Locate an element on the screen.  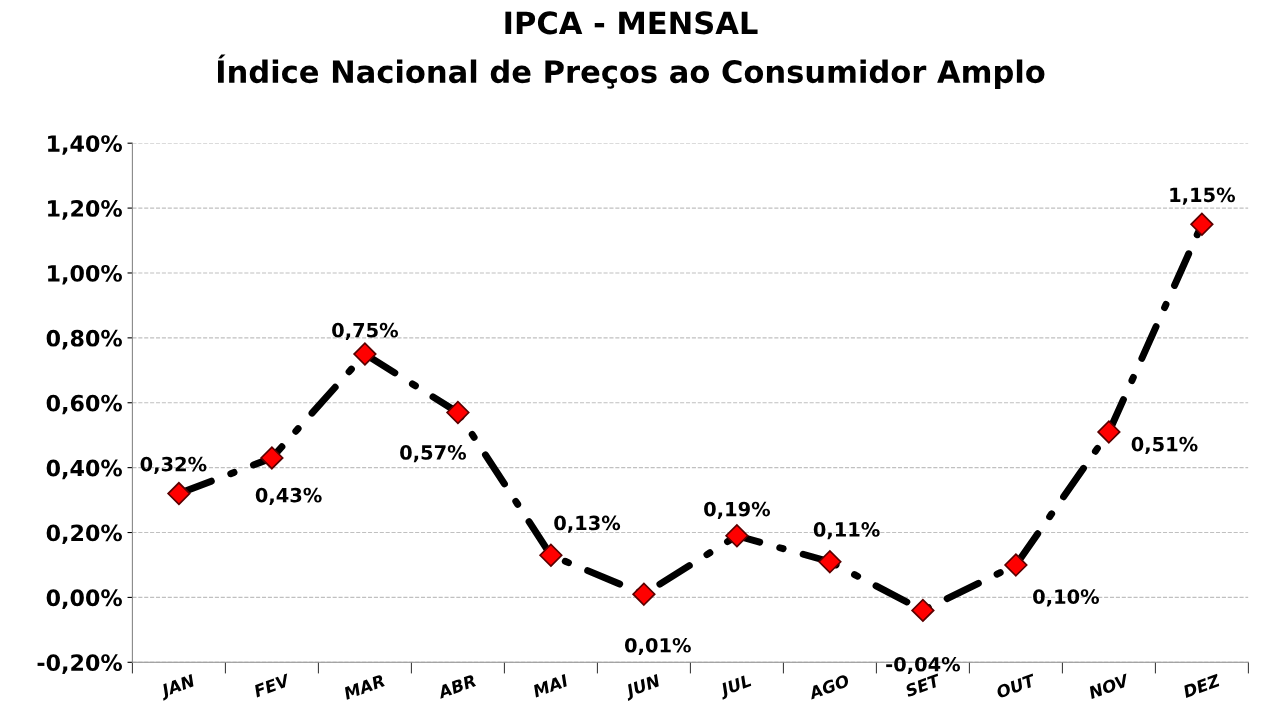
data-label: 0,75% is located at coordinates (365, 331).